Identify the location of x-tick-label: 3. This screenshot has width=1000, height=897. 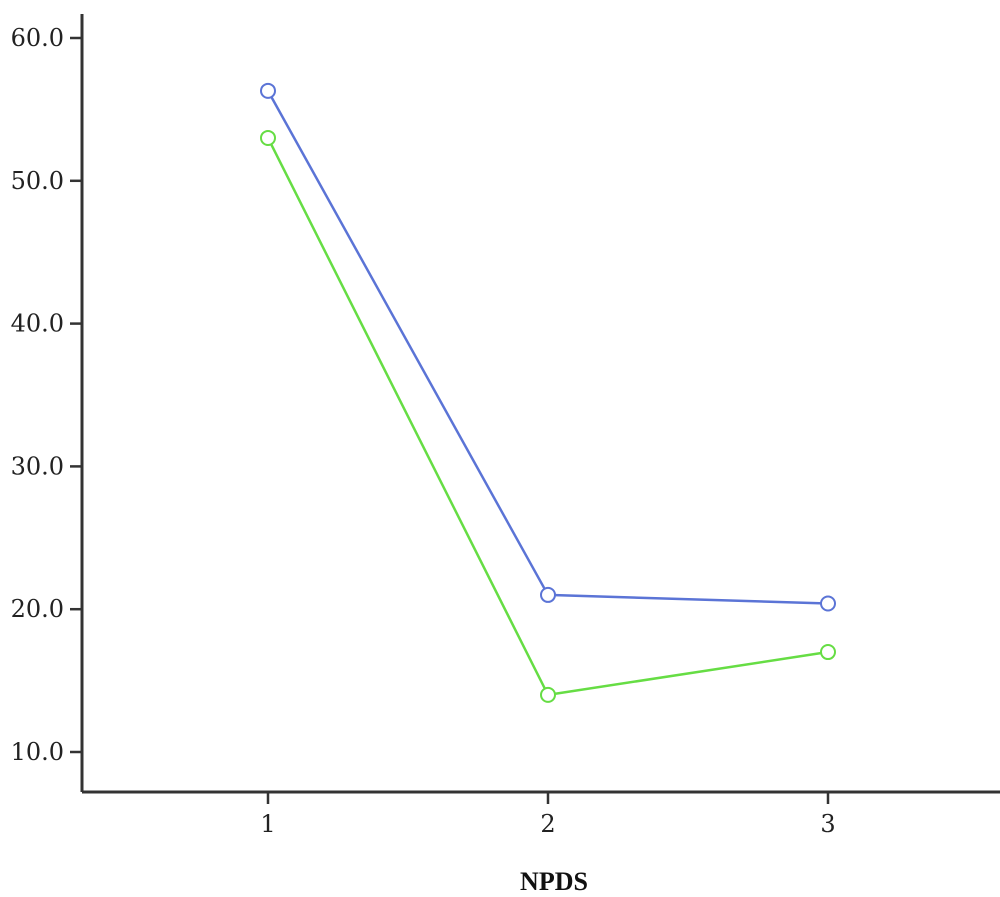
(827, 824).